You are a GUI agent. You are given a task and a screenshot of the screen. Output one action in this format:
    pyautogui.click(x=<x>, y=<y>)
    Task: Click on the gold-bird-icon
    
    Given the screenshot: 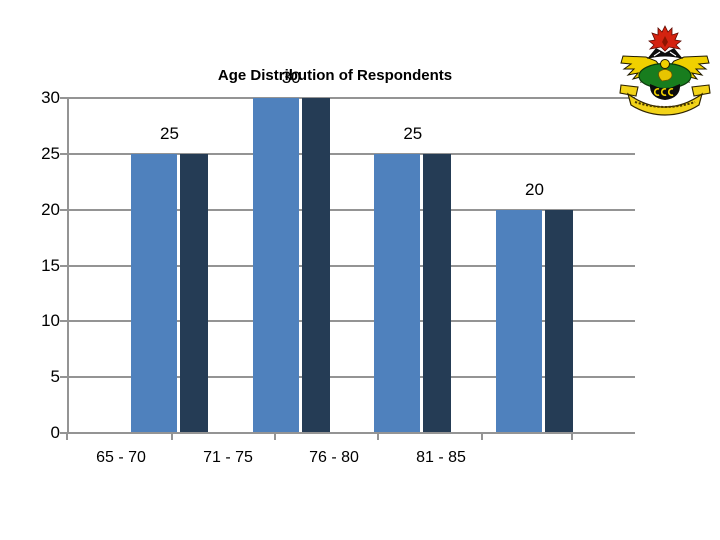 What is the action you would take?
    pyautogui.click(x=665, y=75)
    